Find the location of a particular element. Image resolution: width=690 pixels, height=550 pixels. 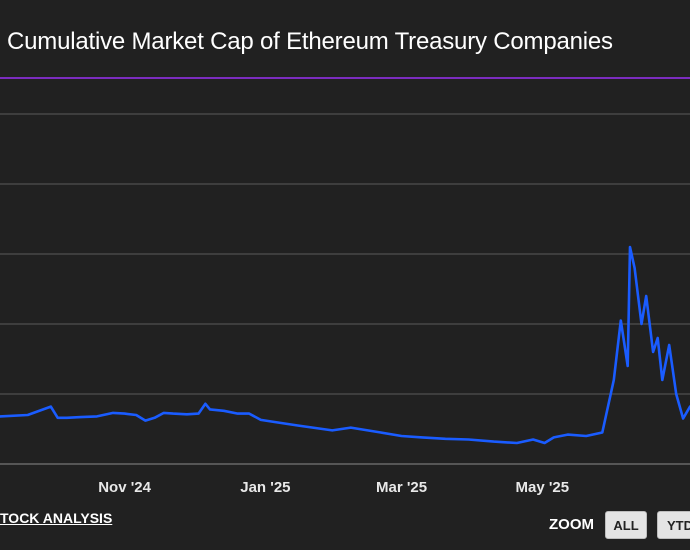

zoom-all-button: ALL is located at coordinates (626, 525).